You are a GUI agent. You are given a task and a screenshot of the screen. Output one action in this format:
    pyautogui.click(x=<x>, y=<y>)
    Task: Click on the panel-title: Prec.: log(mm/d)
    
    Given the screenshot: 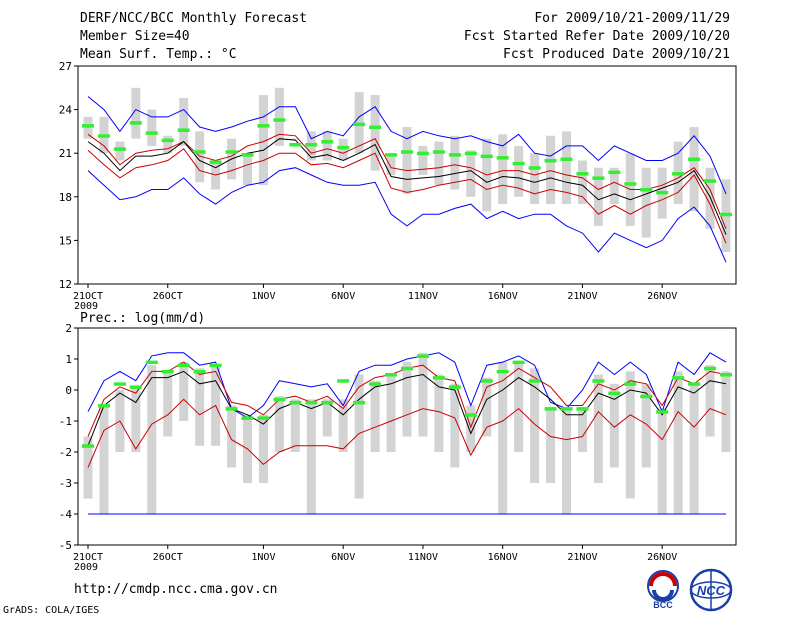 What is the action you would take?
    pyautogui.click(x=142, y=318)
    